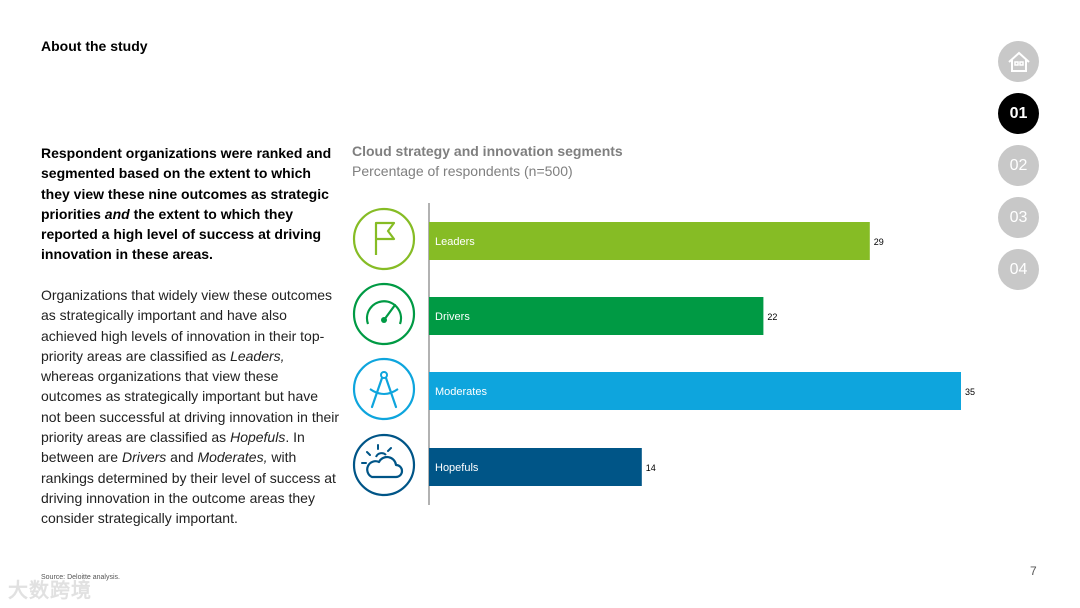  What do you see at coordinates (1033, 571) in the screenshot?
I see `page-number: 7` at bounding box center [1033, 571].